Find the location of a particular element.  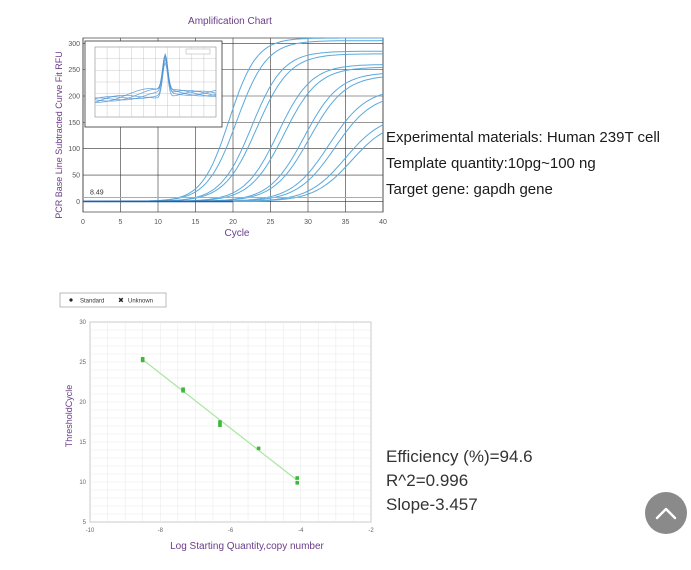

scroll-top-button is located at coordinates (666, 513).